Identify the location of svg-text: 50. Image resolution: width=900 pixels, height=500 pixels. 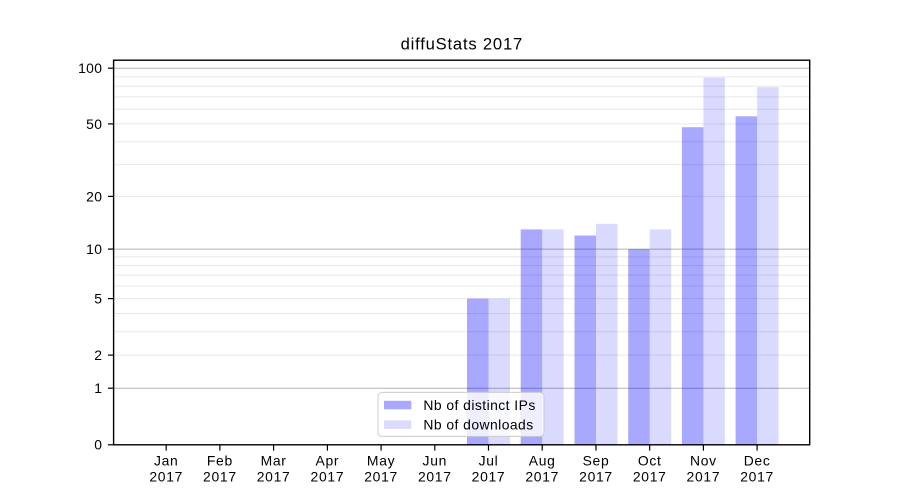
(94, 124).